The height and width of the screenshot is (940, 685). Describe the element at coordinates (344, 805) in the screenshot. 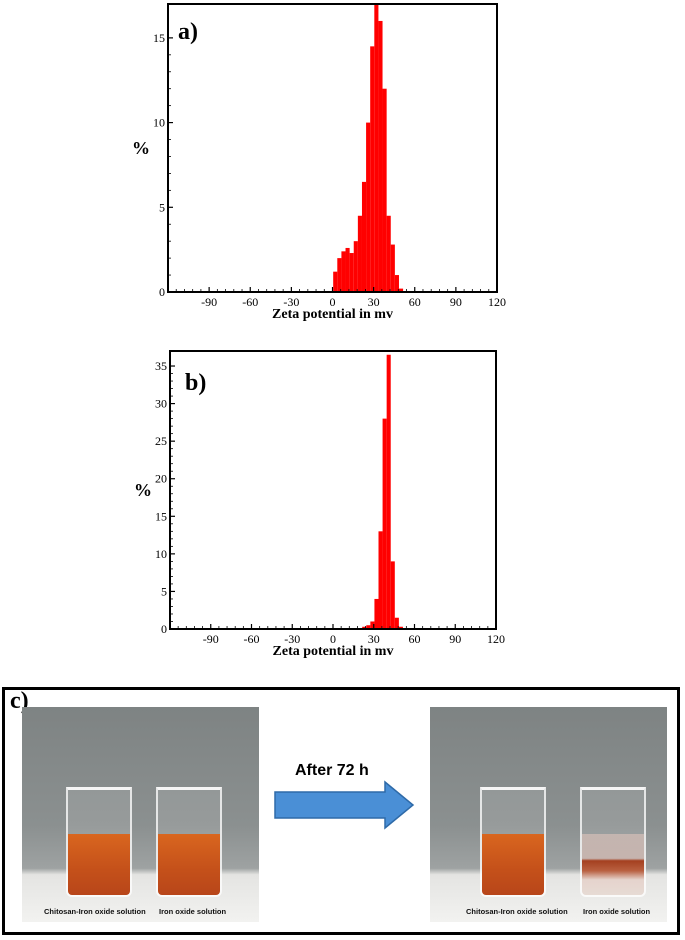

I see `right-arrow-icon` at that location.